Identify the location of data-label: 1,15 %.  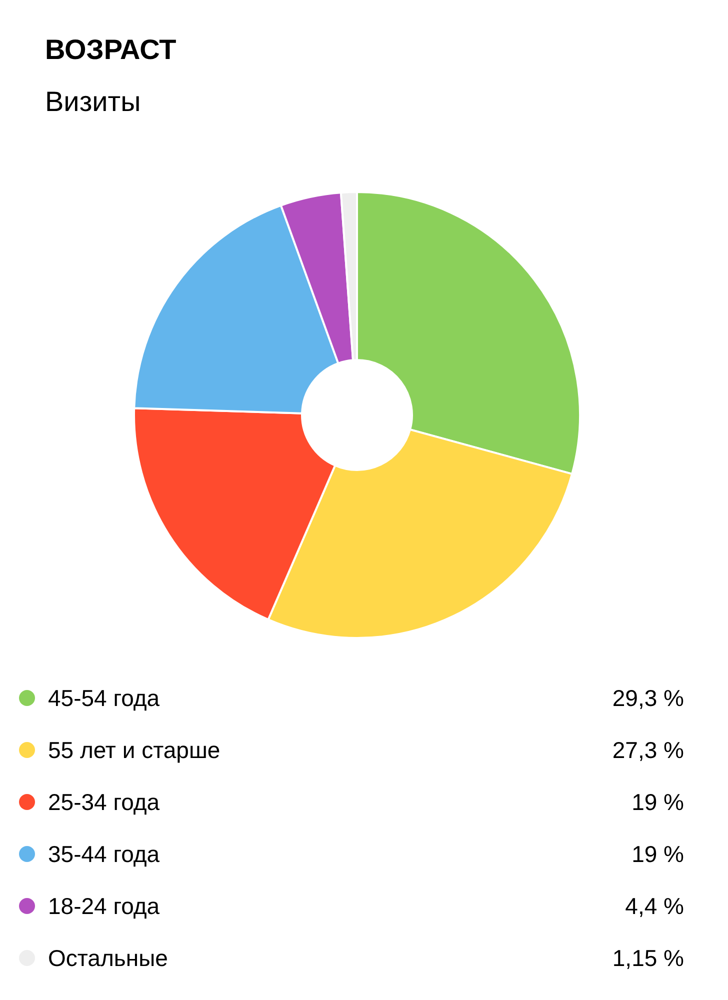
(648, 958).